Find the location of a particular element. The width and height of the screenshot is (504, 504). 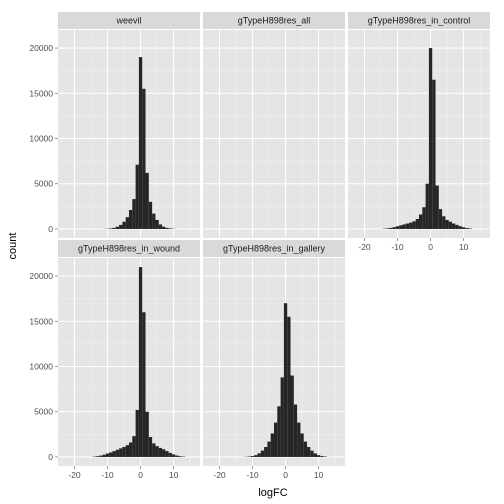

y-tick-label: 20000 is located at coordinates (41, 276).